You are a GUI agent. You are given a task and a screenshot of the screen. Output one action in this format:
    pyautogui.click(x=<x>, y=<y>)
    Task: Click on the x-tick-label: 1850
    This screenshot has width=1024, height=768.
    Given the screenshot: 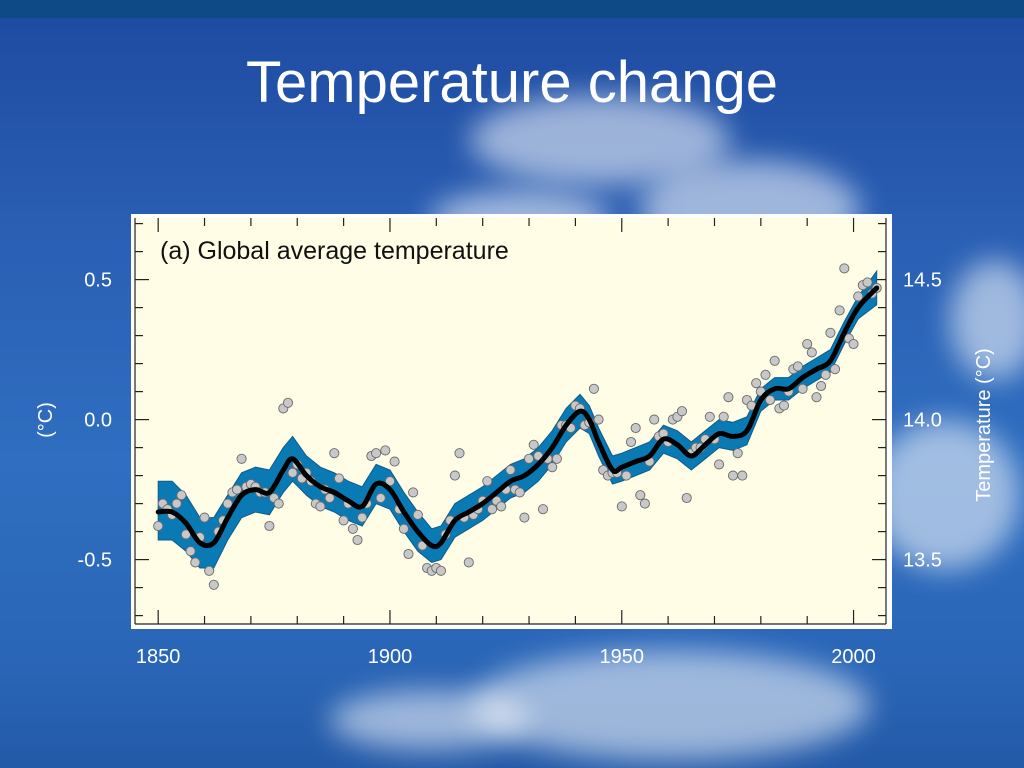 What is the action you would take?
    pyautogui.click(x=158, y=657)
    